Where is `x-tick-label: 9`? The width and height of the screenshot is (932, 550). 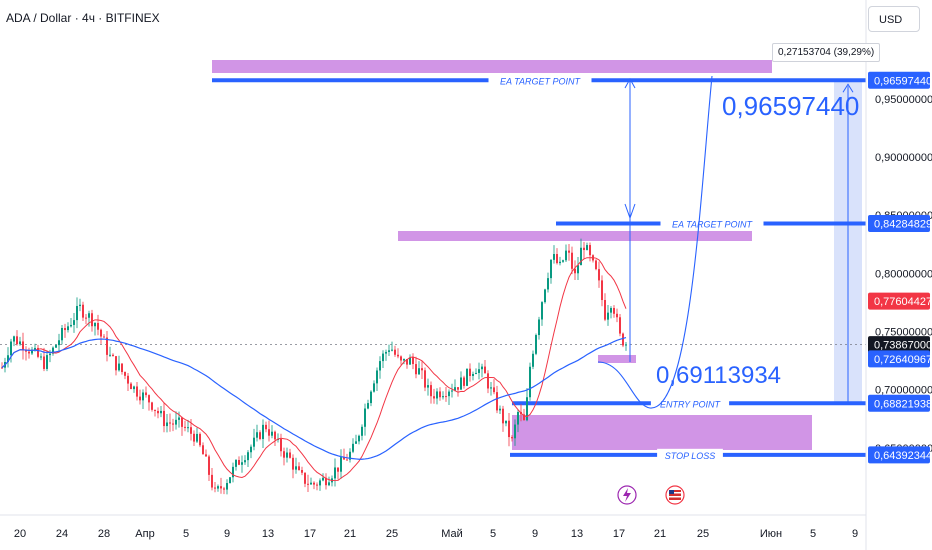 x-tick-label: 9 is located at coordinates (227, 534).